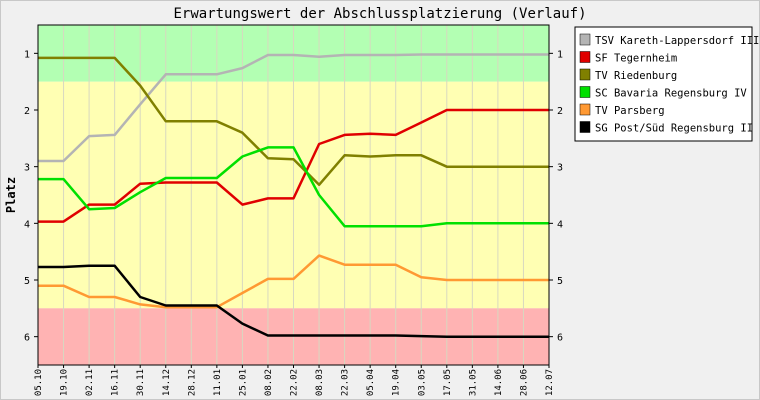  What do you see at coordinates (39, 382) in the screenshot?
I see `x-tick-label-0: 05.10` at bounding box center [39, 382].